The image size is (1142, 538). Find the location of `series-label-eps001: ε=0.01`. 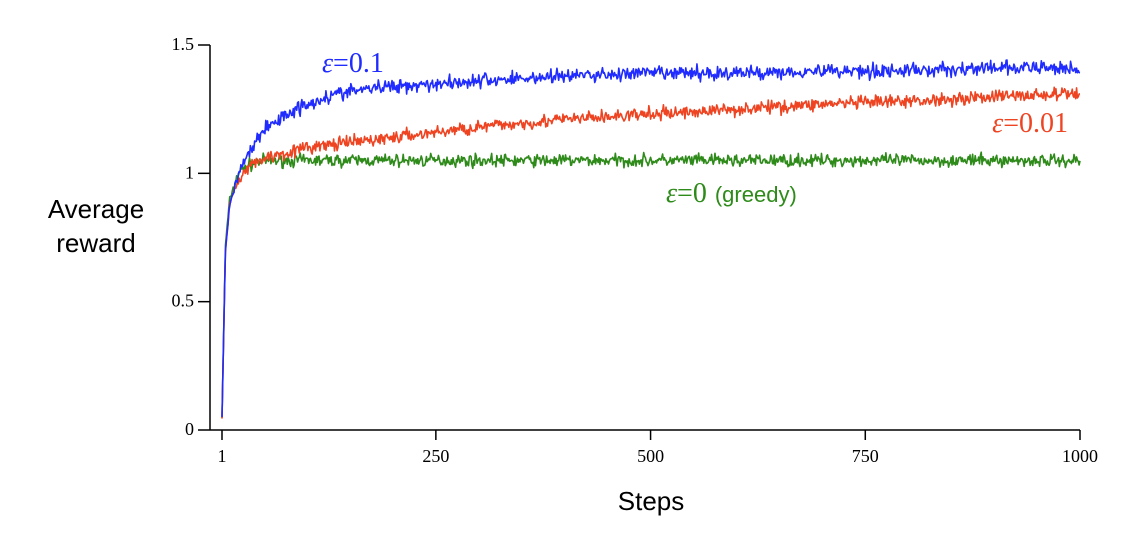

series-label-eps001: ε=0.01 is located at coordinates (1030, 123).